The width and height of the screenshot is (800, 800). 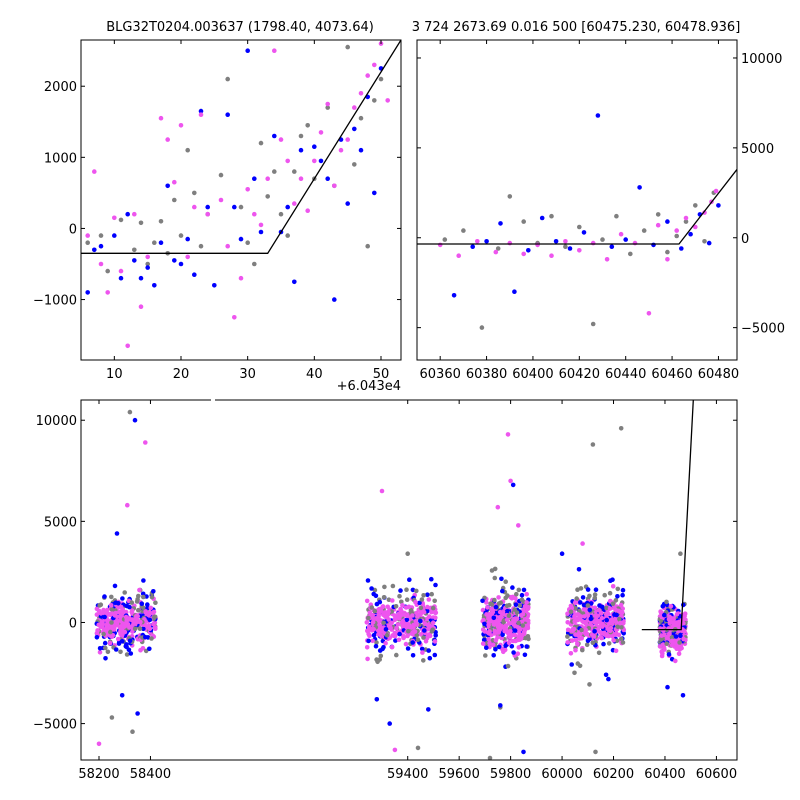 I want to click on y-tick-label: 1000, so click(x=60, y=158).